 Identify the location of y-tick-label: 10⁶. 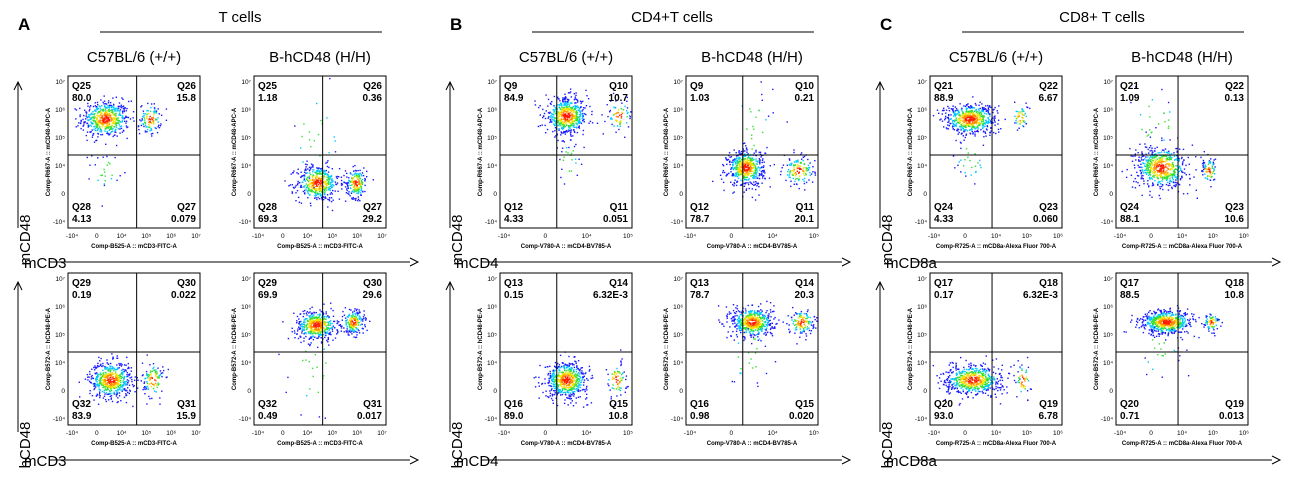
(678, 110).